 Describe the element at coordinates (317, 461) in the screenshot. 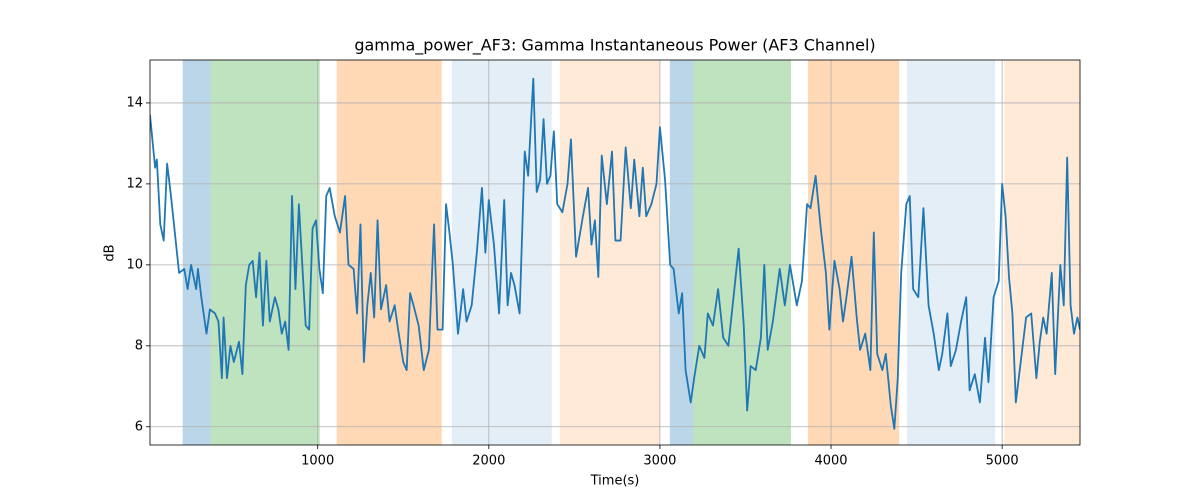

I see `x-tick-label: 1000` at that location.